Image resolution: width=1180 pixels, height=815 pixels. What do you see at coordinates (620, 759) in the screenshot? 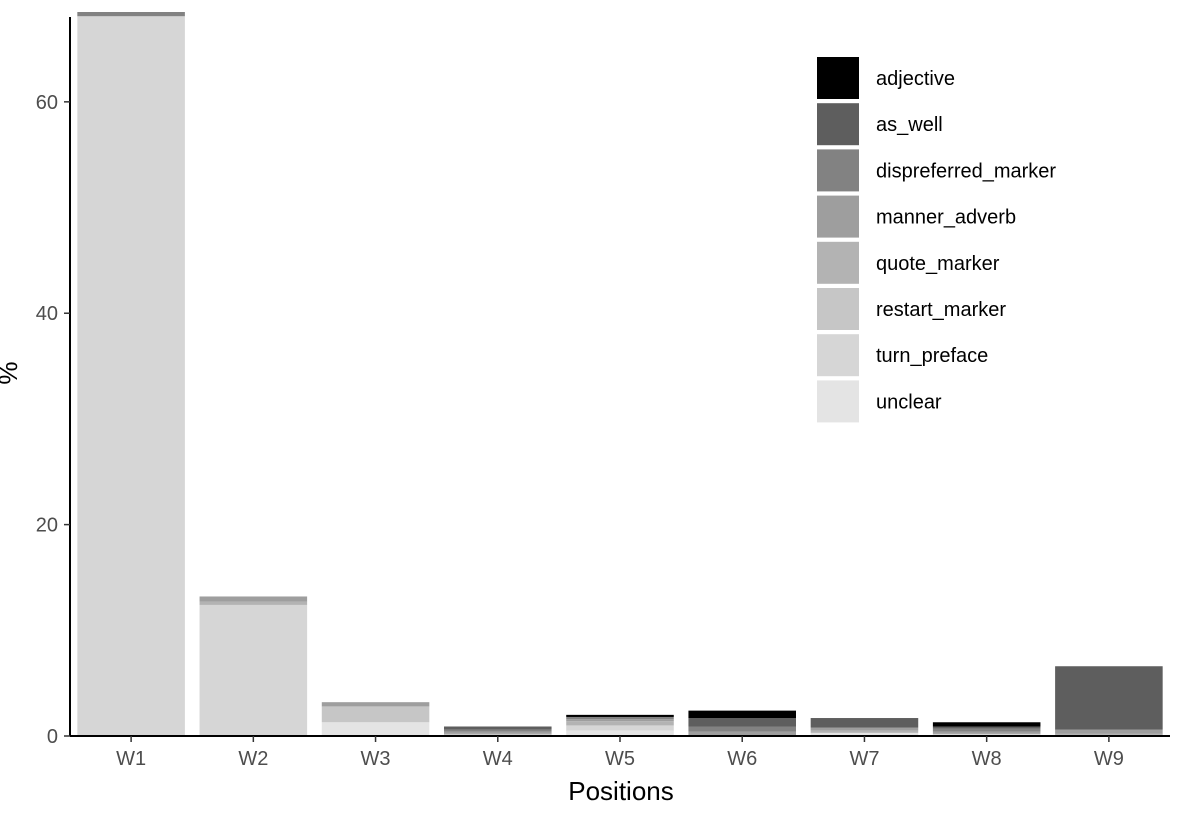
I see `x-tick-label-w5: W5` at bounding box center [620, 759].